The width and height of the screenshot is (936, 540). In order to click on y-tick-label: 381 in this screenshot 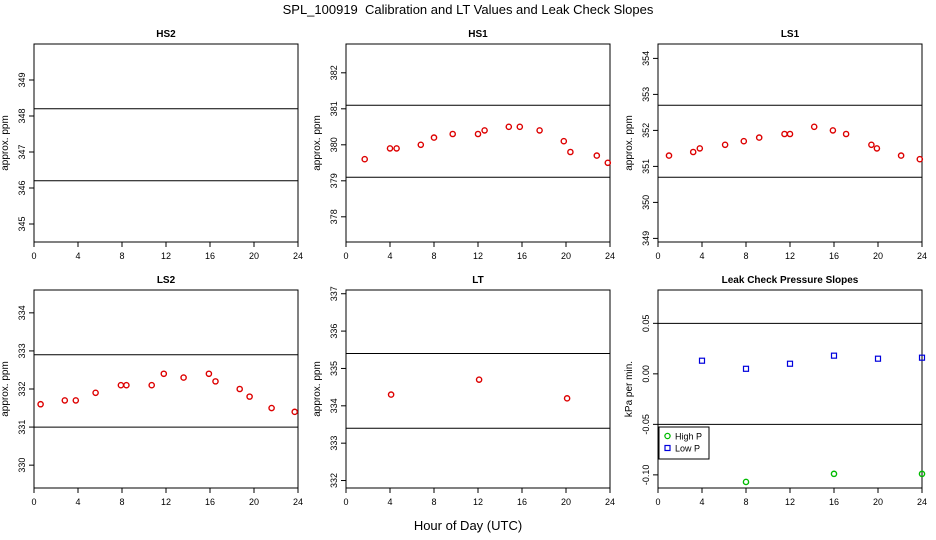, I will do `click(334, 108)`.